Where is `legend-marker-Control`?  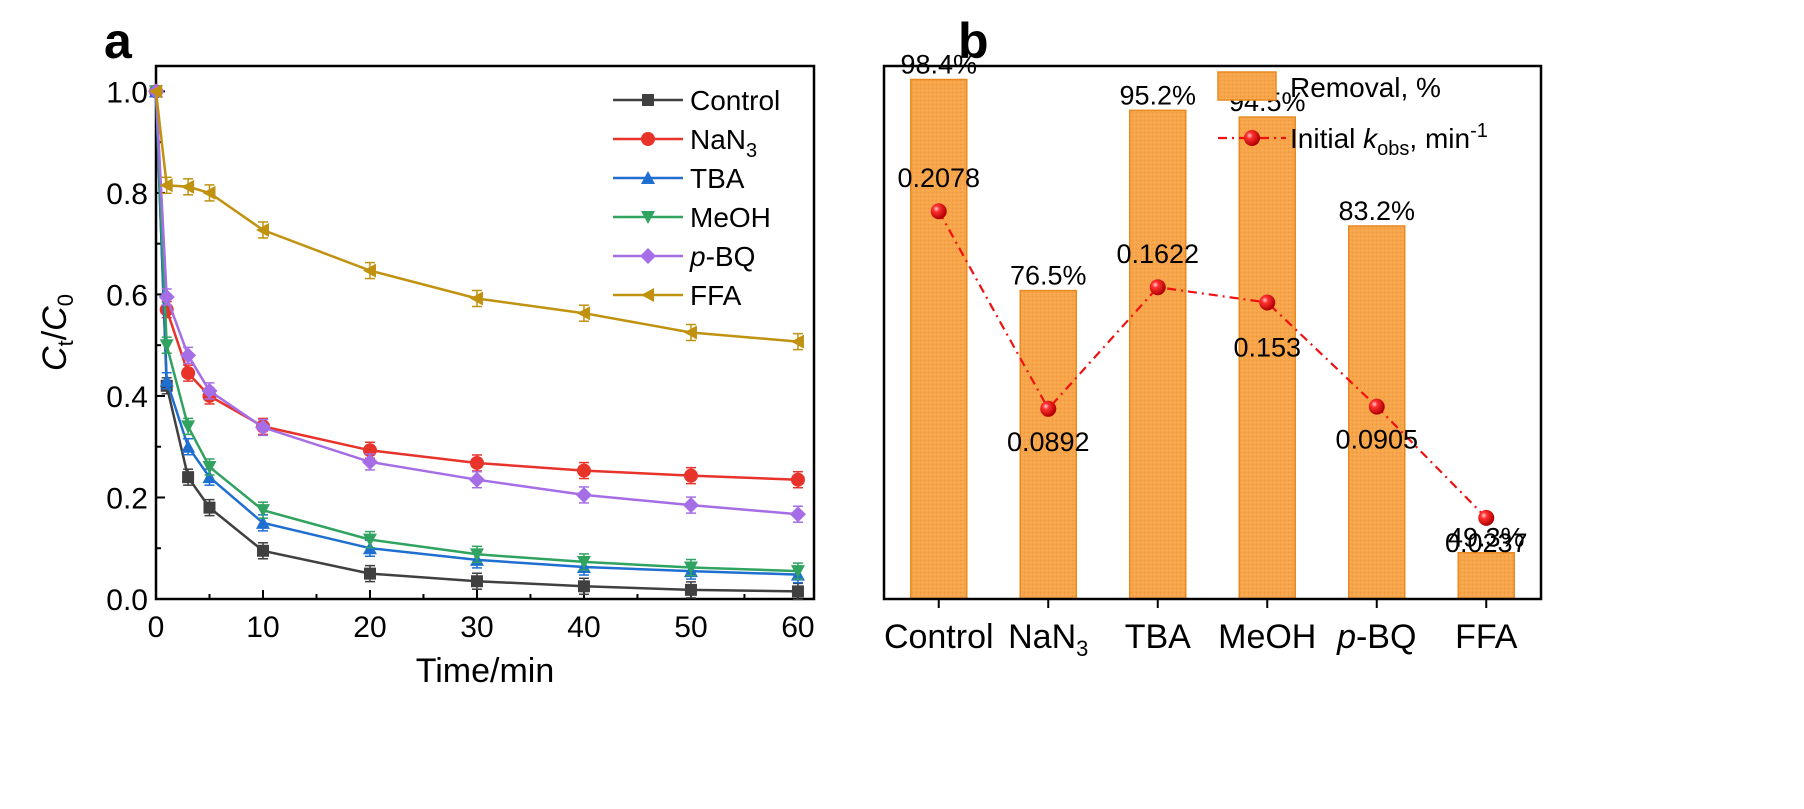
legend-marker-Control is located at coordinates (648, 100).